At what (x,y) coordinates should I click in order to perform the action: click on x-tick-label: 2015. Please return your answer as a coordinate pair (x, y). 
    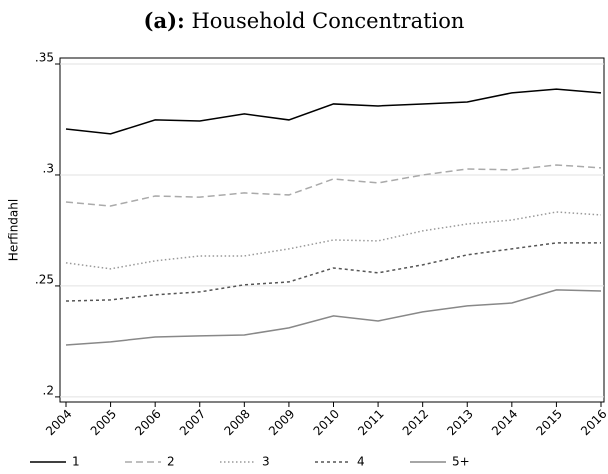
    Looking at the image, I should click on (549, 422).